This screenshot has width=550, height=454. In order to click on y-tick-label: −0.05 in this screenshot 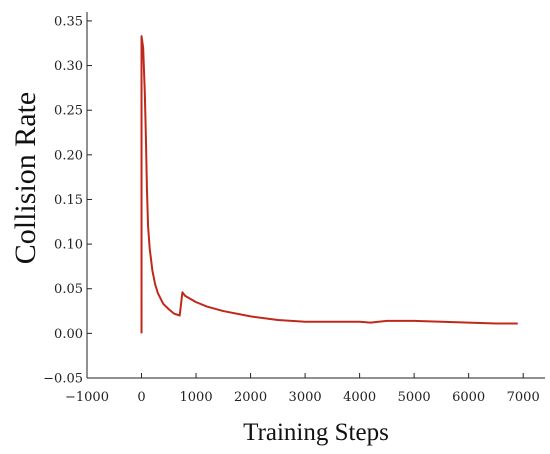, I will do `click(63, 379)`.